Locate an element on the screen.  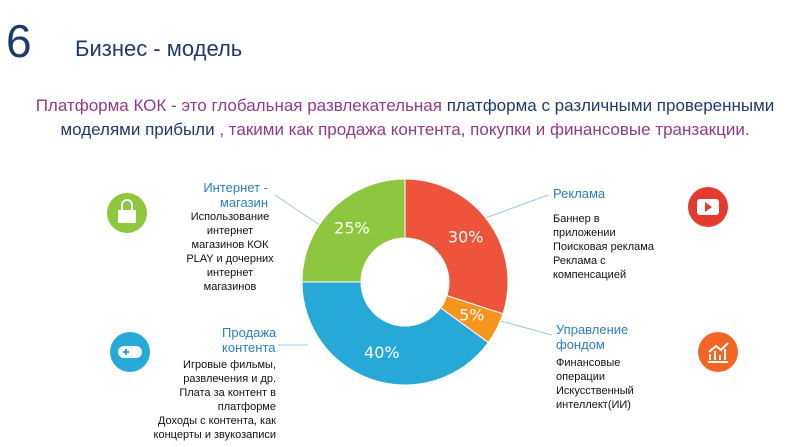
body-line: Игровые фильмы, is located at coordinates (229, 365).